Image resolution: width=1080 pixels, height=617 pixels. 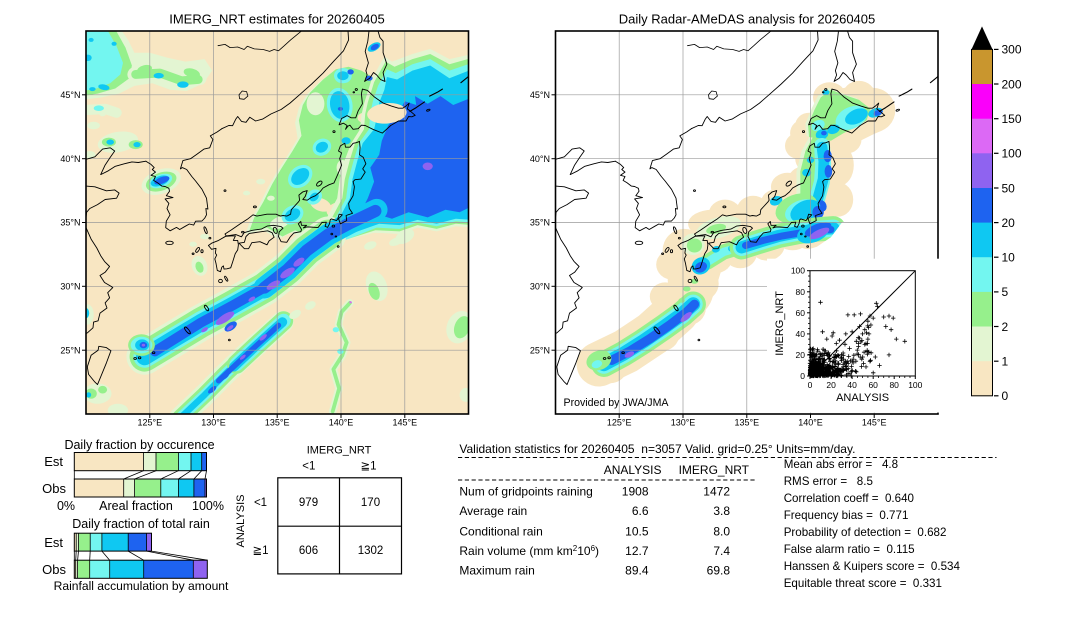 I want to click on svg-text: 3.8, so click(x=721, y=511).